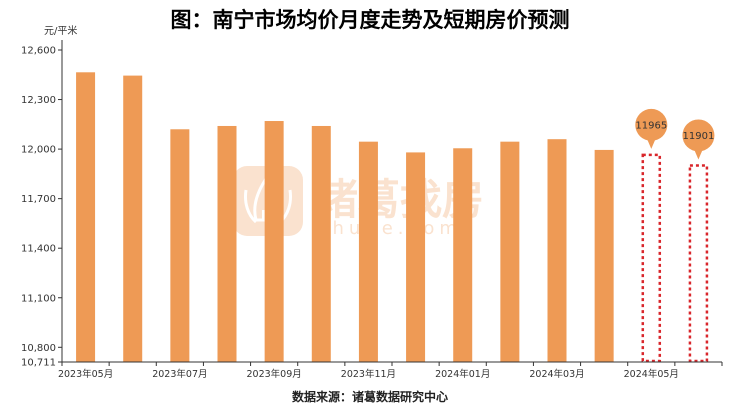 This screenshot has width=740, height=411. I want to click on y-tick-label: 10,711, so click(38, 363).